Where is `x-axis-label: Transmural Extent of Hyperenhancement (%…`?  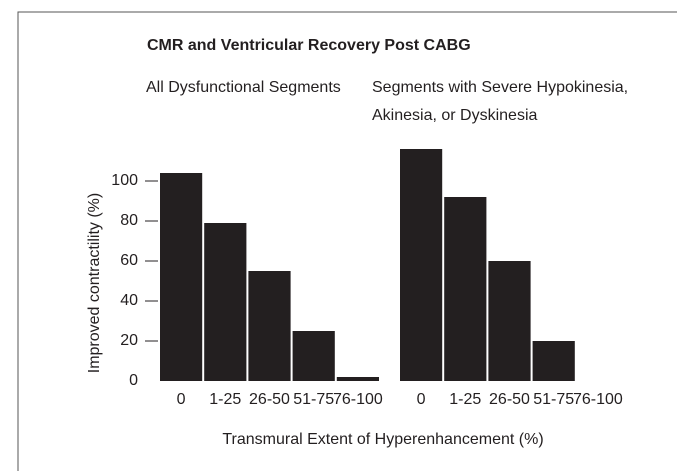
x-axis-label: Transmural Extent of Hyperenhancement (%… is located at coordinates (382, 439).